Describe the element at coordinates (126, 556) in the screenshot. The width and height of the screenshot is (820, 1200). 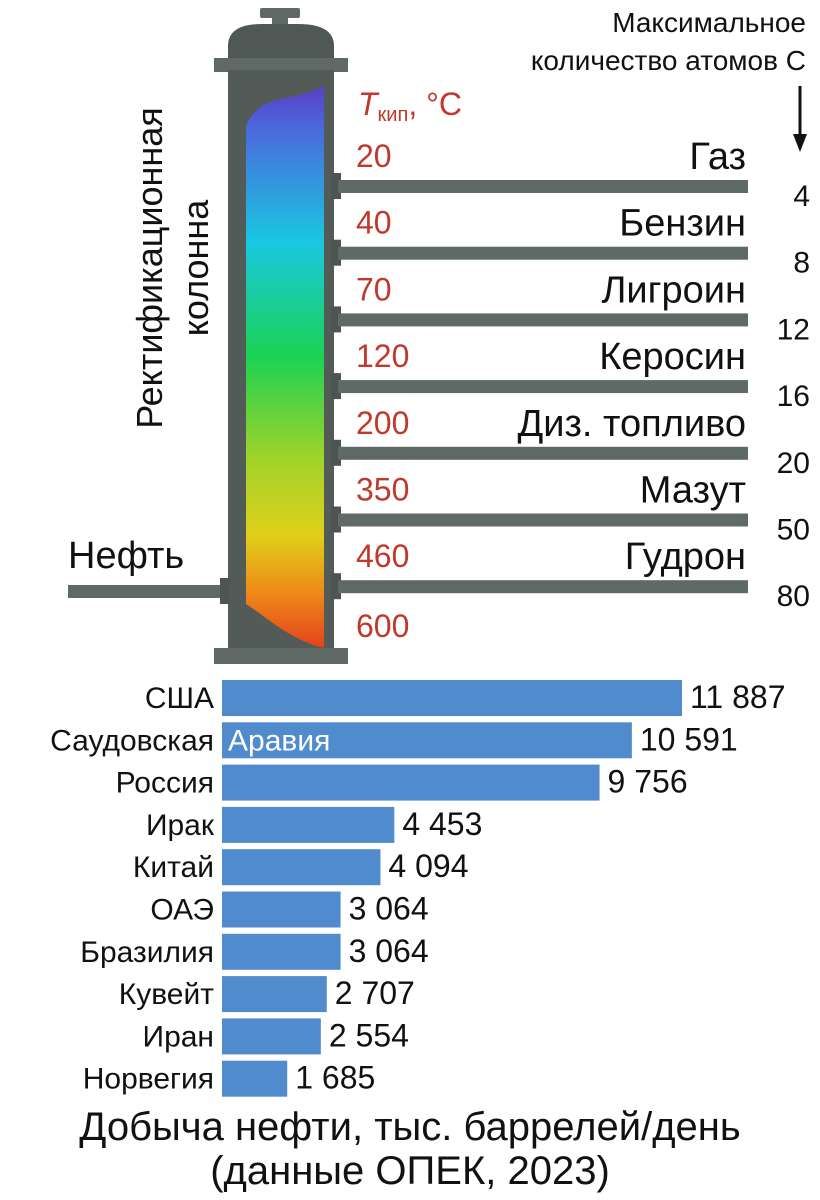
I see `crude-input-label: Нефть` at that location.